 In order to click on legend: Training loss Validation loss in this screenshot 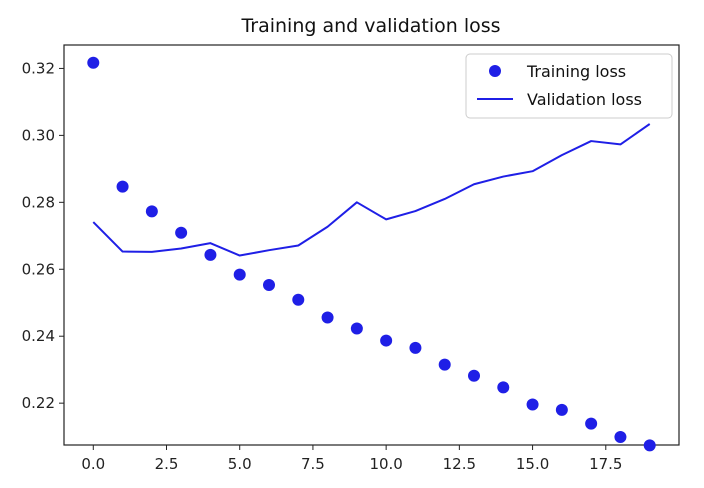, I will do `click(569, 86)`.